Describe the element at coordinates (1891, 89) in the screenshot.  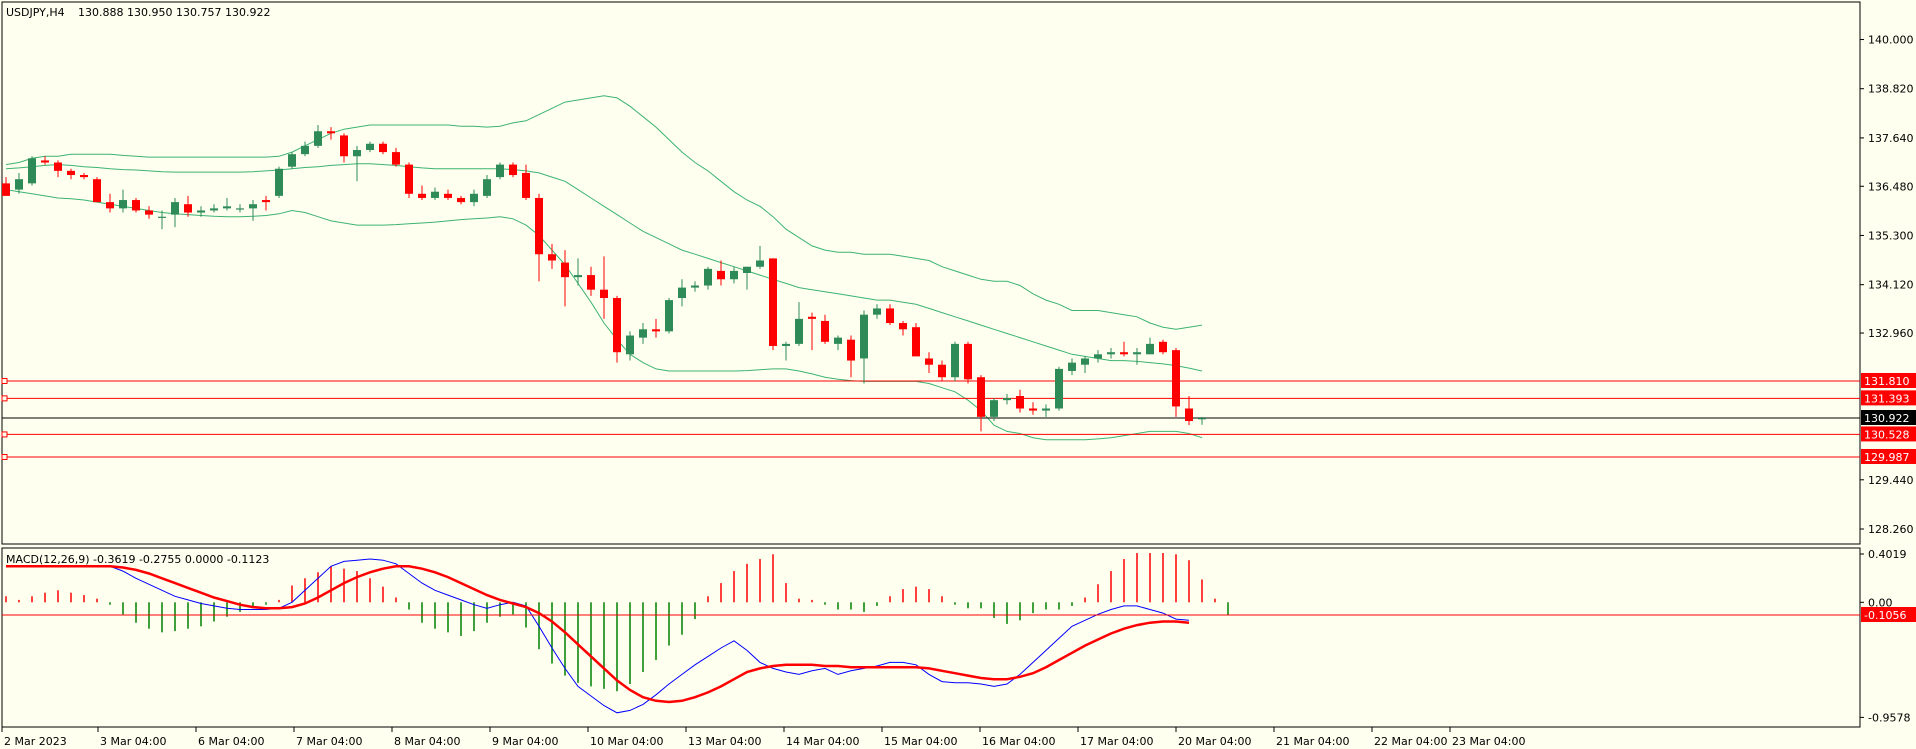
I see `price-tick-label: 138.820` at that location.